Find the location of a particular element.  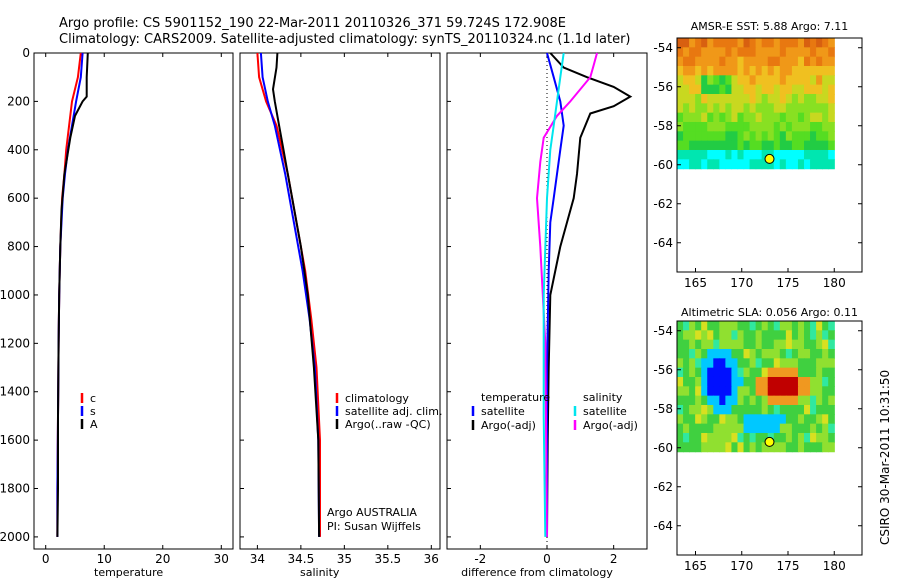

x-tick-label: 34.5 is located at coordinates (301, 559).